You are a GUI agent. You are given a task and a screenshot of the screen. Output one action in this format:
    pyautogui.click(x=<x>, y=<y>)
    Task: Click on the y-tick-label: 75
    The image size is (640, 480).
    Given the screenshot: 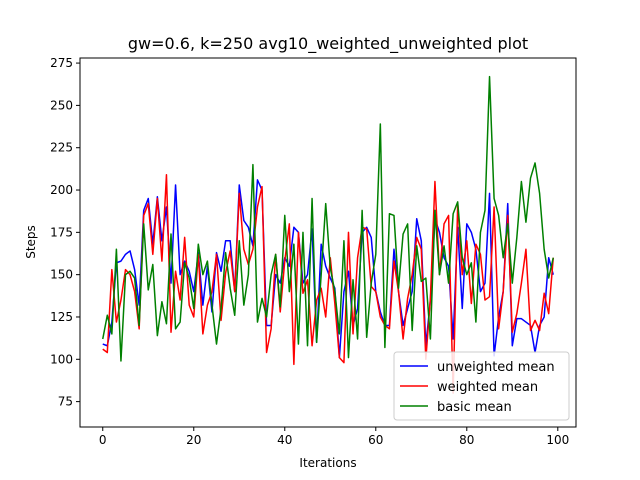 What is the action you would take?
    pyautogui.click(x=65, y=402)
    